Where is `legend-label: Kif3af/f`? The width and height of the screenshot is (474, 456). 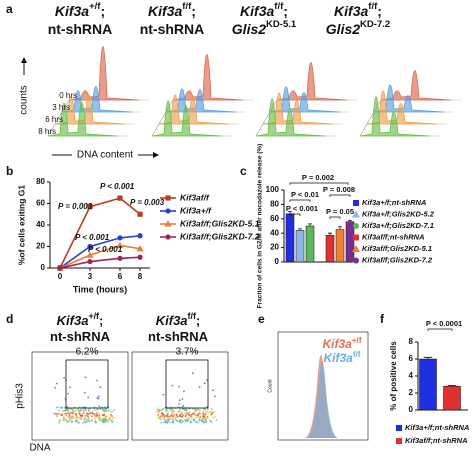
legend-label: Kif3af/f is located at coordinates (195, 197).